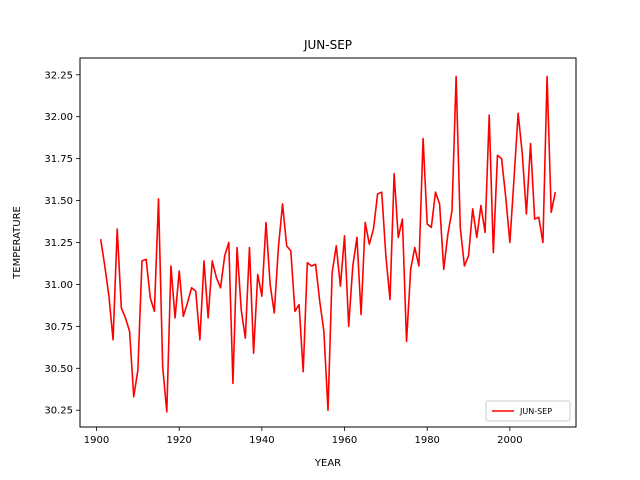 The width and height of the screenshot is (640, 480). Describe the element at coordinates (58, 285) in the screenshot. I see `y-tick-label: 31.00` at that location.